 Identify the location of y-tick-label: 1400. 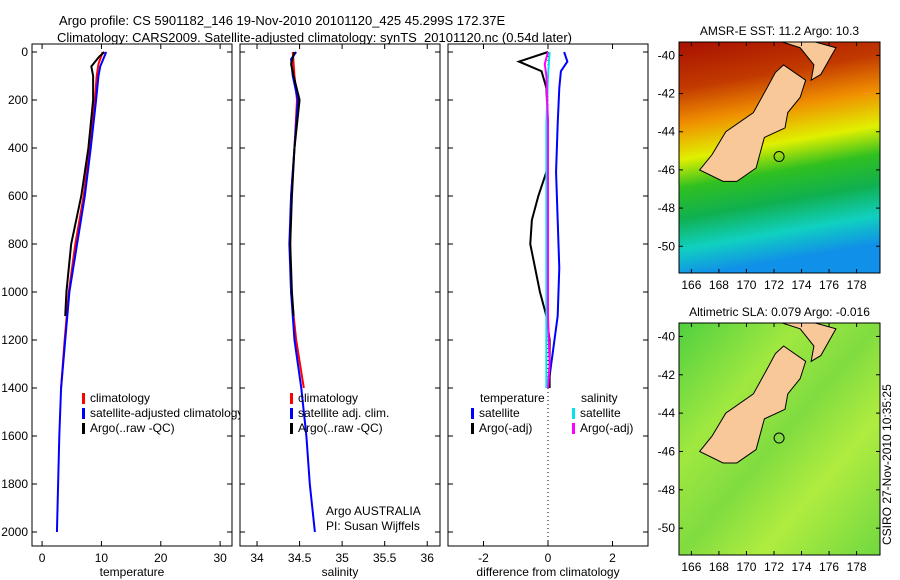
(14, 388).